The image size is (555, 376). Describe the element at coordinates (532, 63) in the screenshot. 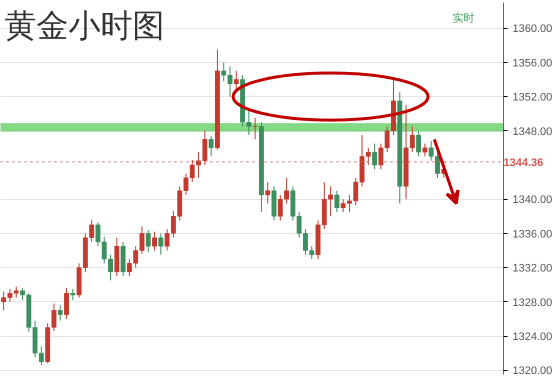

I see `y-tick-label: 1356.00` at that location.